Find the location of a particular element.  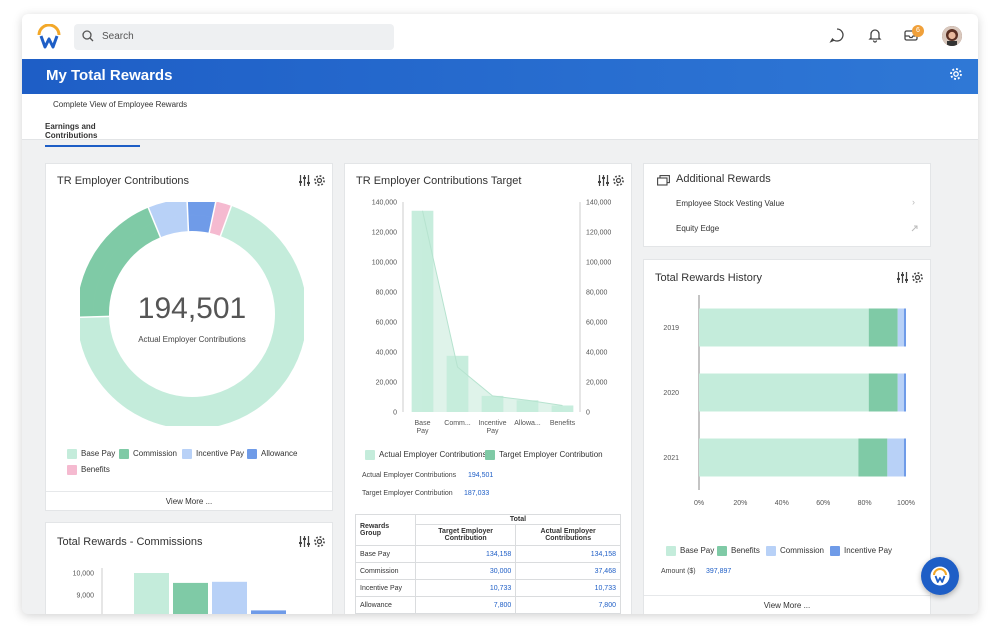

y-tick-label-right: 140,000 is located at coordinates (598, 203).